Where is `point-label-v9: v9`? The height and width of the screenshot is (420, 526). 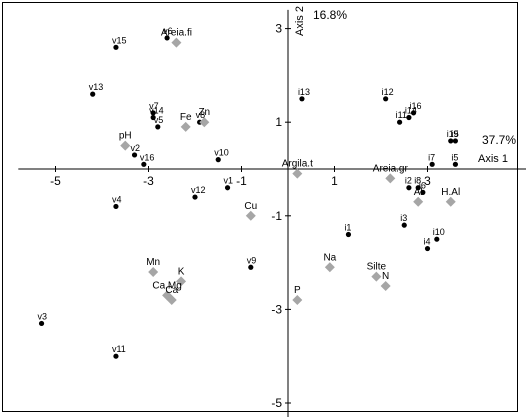
point-label-v9: v9 is located at coordinates (252, 260).